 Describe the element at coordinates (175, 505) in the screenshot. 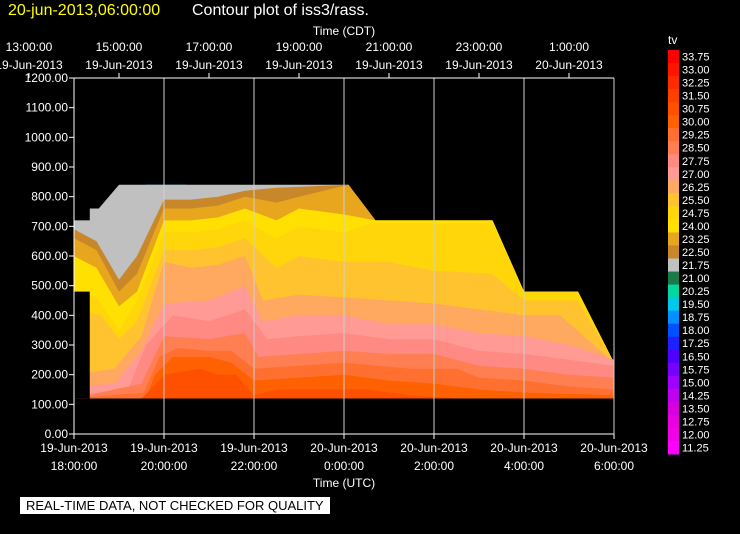

I see `quality-warning-banner: REAL-TIME DATA, NOT CHECKED FOR QUALITY` at that location.